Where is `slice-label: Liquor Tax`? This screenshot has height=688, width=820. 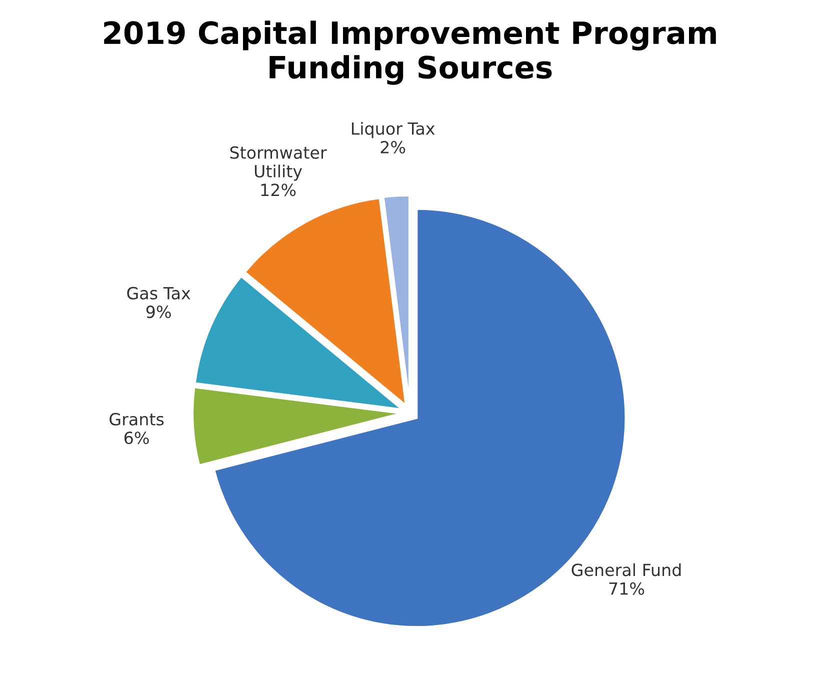 slice-label: Liquor Tax is located at coordinates (393, 130).